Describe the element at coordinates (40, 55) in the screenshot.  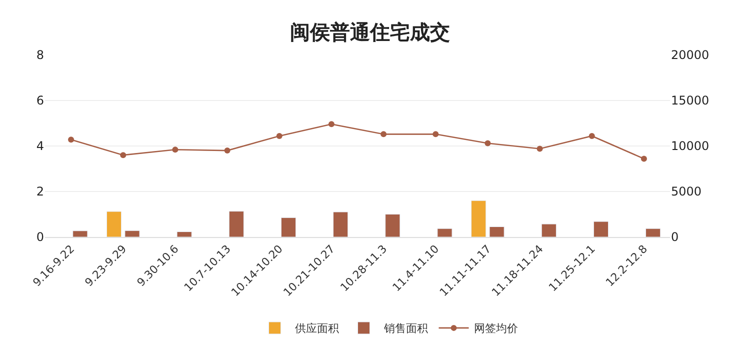
I see `y-tick-label: 8` at that location.